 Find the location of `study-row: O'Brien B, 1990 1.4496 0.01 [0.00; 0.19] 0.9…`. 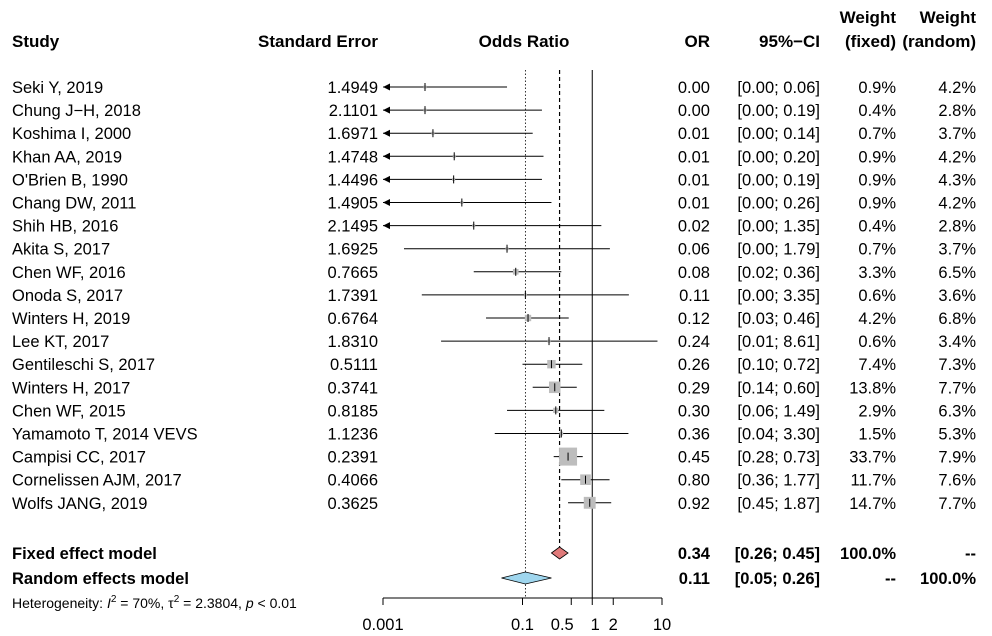

study-row: O'Brien B, 1990 1.4496 0.01 [0.00; 0.19] 0.9… is located at coordinates (494, 180).